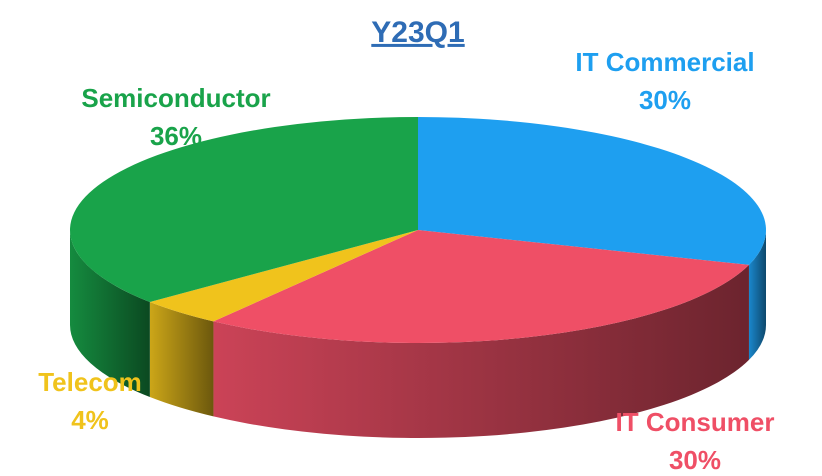 This screenshot has width=822, height=476. I want to click on chart-title: Y23Q1, so click(417, 32).